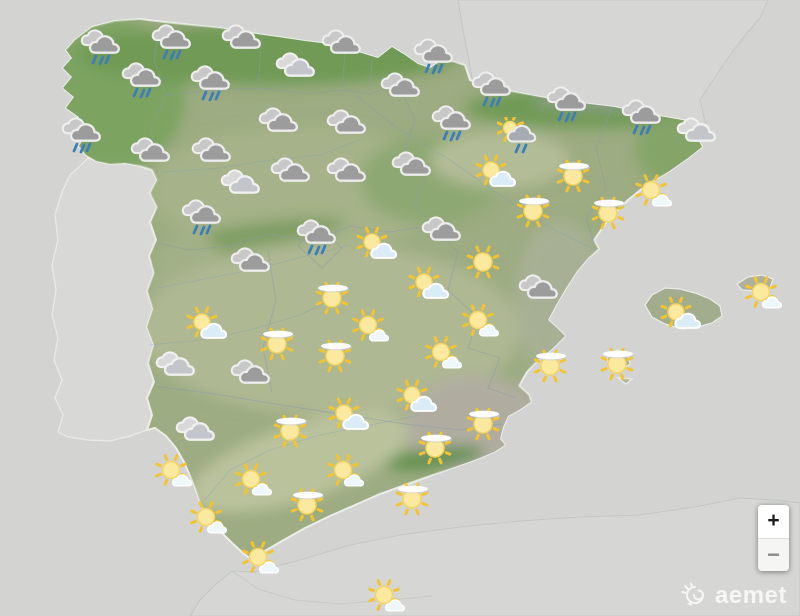 This screenshot has height=616, width=800. I want to click on aemet-logo: aemet, so click(734, 595).